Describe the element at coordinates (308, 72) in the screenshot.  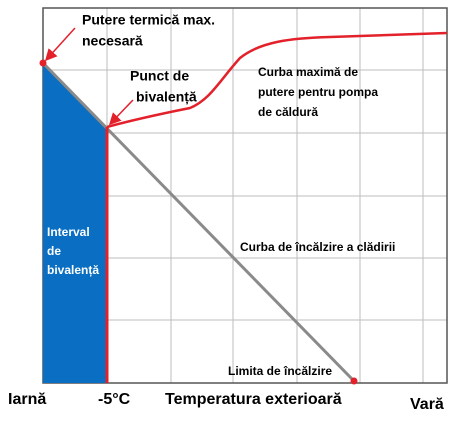
I see `label: Curba maximă de` at that location.